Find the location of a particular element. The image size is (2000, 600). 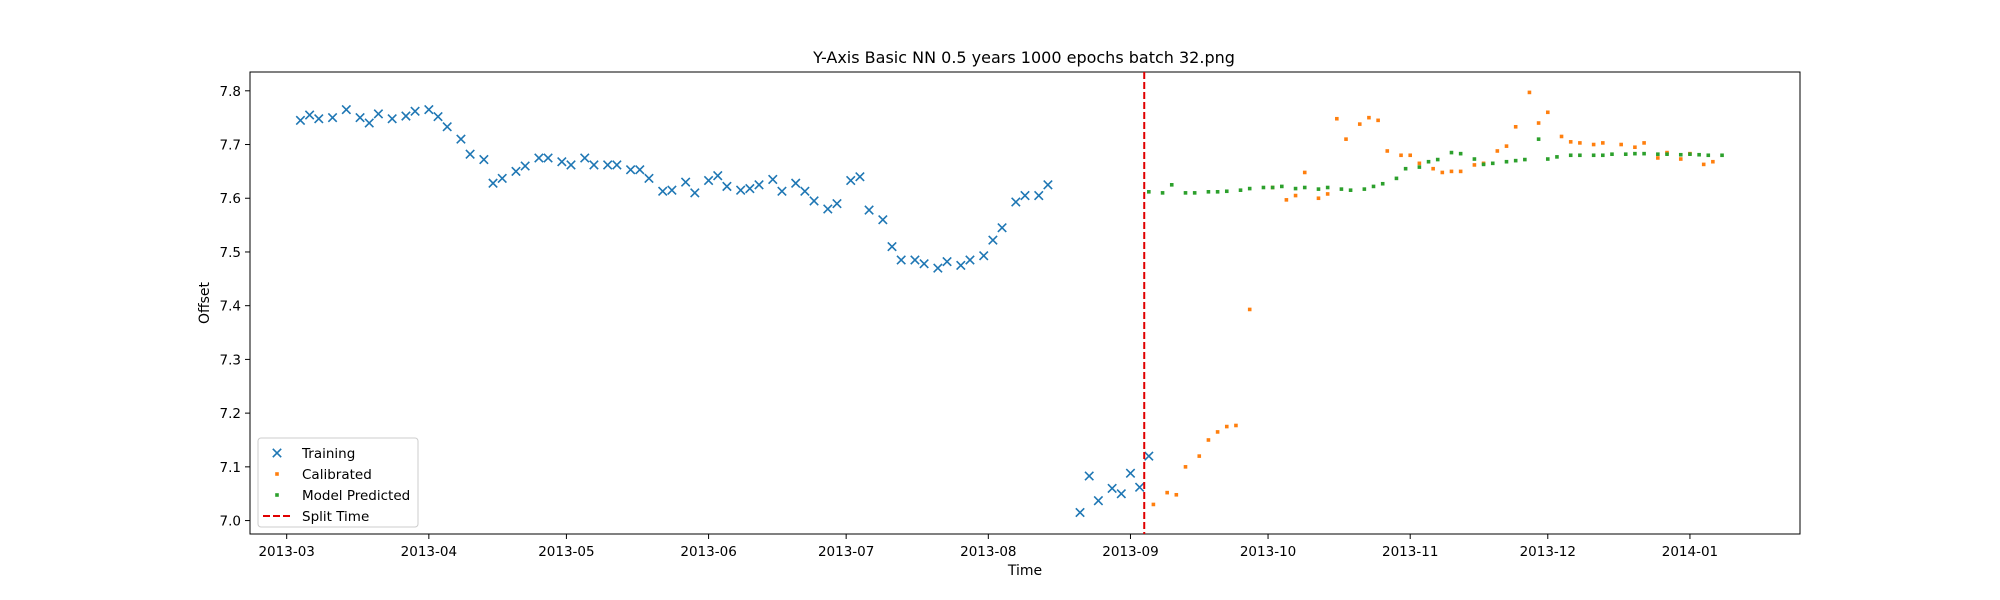

x-tick-label: 2013-09 is located at coordinates (1130, 552).